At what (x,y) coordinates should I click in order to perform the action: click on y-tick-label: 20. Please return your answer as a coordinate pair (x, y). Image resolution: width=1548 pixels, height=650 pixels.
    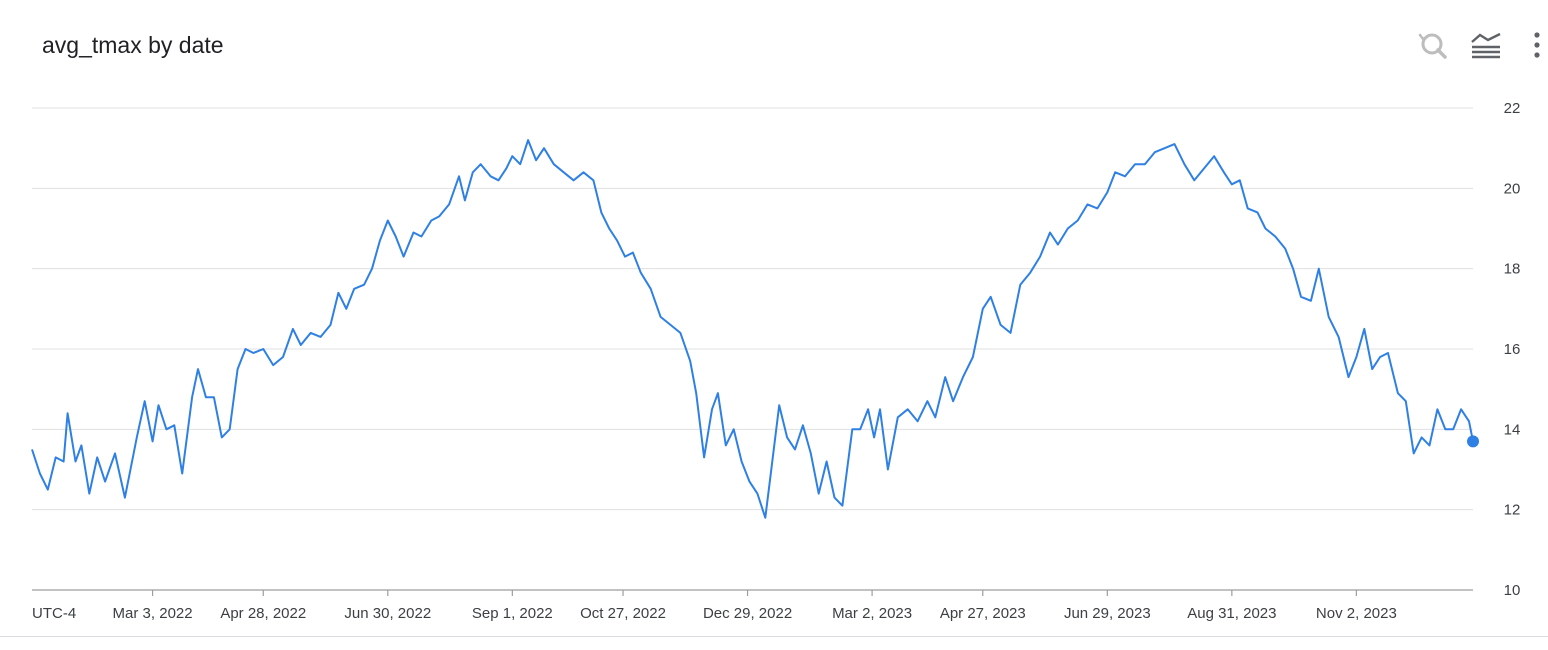
    Looking at the image, I should click on (1512, 188).